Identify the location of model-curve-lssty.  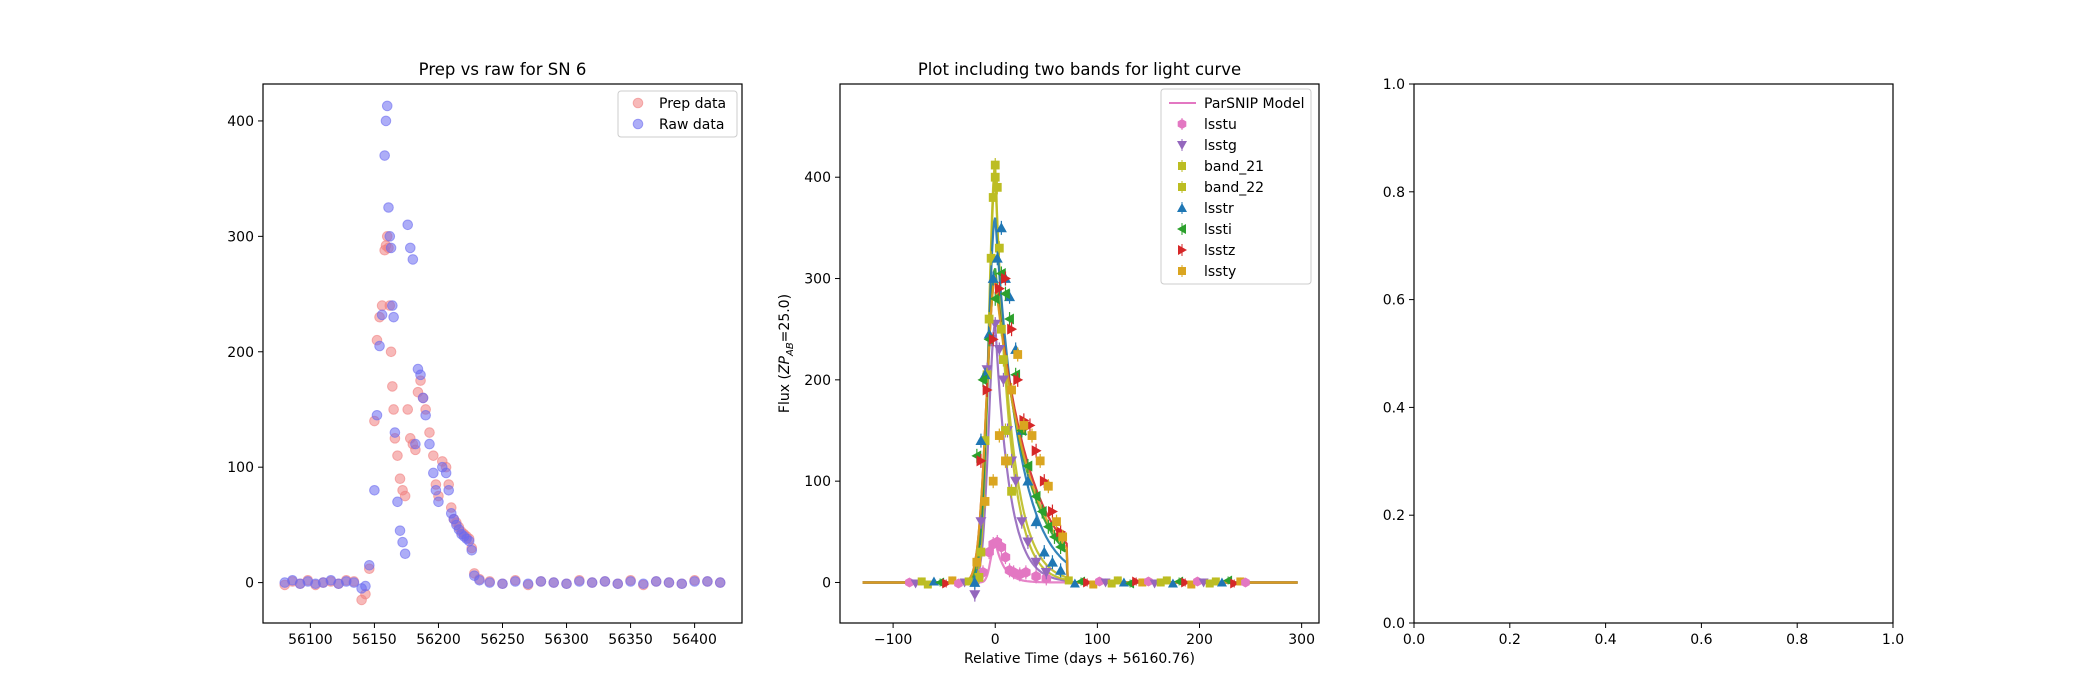
(1080, 429).